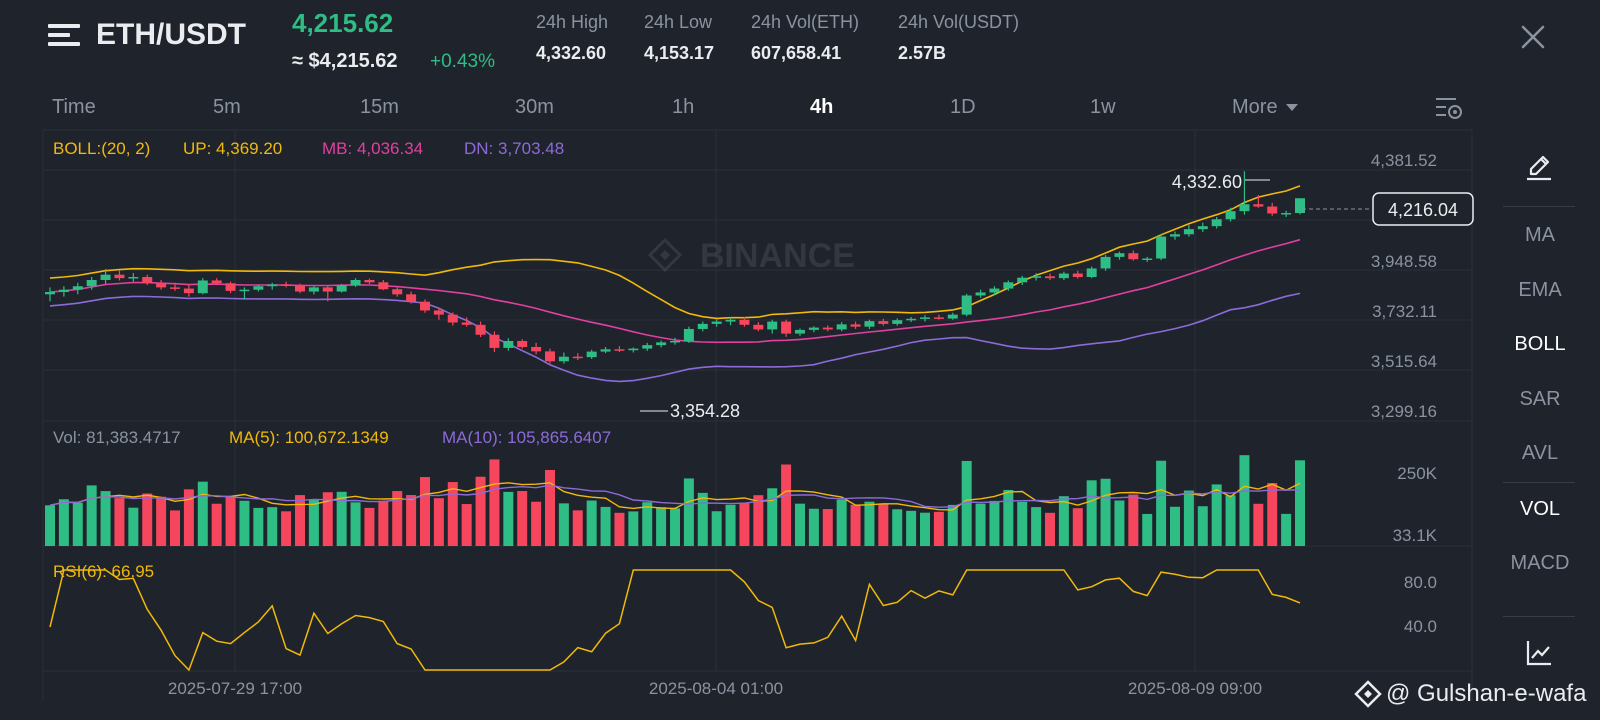 Image resolution: width=1600 pixels, height=720 pixels. I want to click on current-price-tag: 4,216.04, so click(1423, 209).